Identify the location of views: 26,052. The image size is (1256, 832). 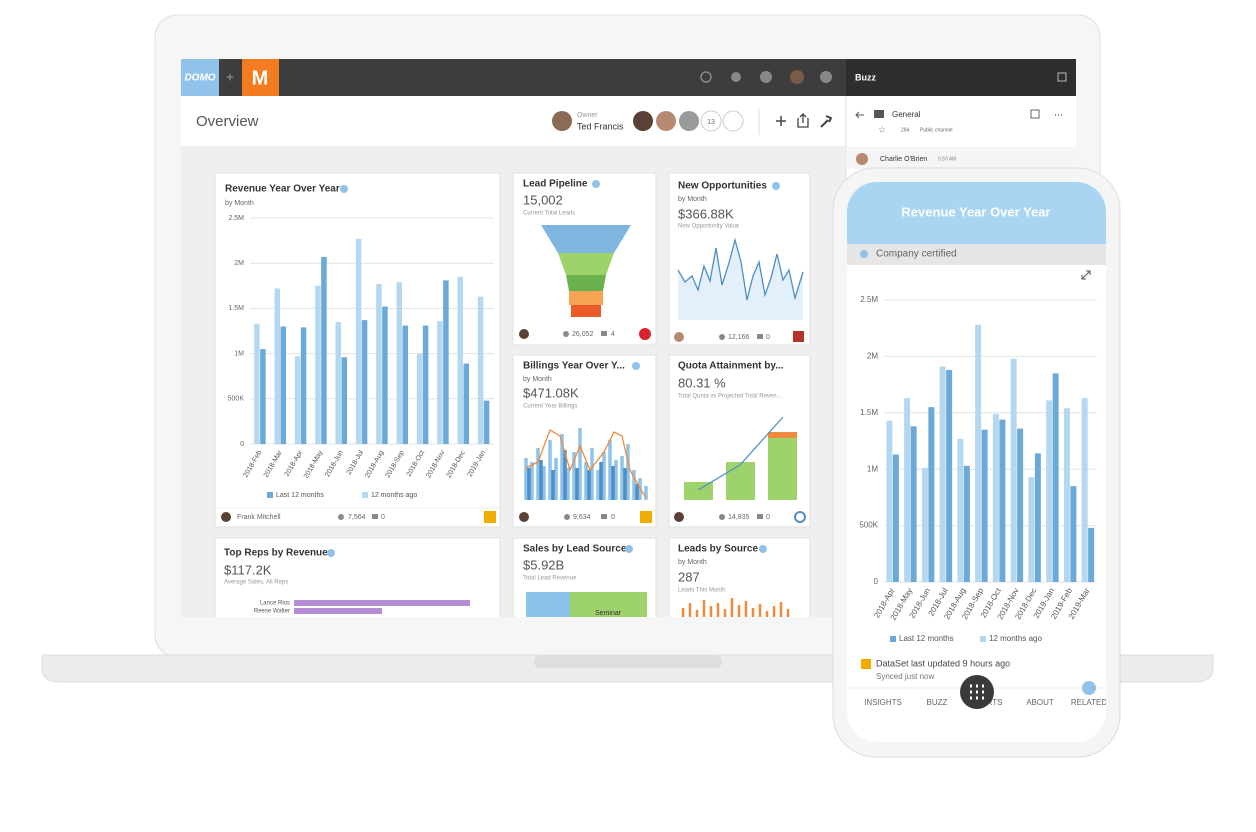
(583, 334).